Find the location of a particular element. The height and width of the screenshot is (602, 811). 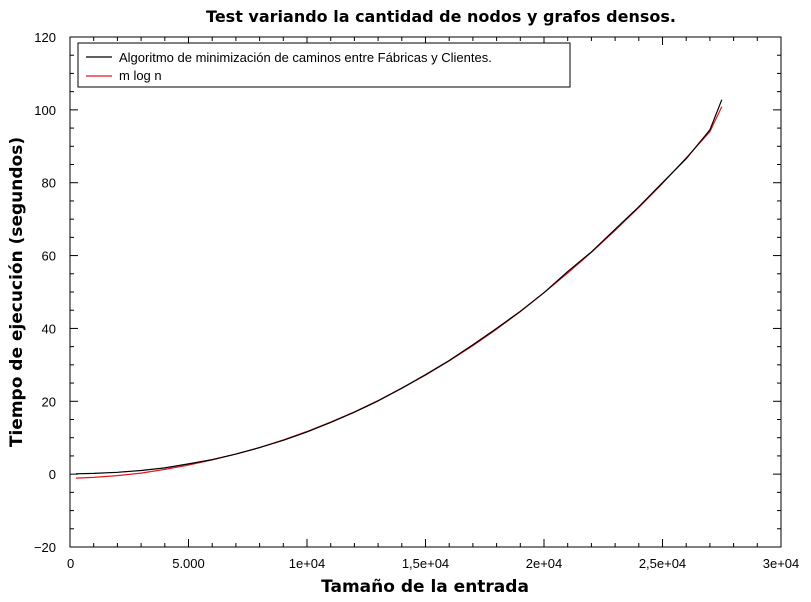

legend-box is located at coordinates (324, 65).